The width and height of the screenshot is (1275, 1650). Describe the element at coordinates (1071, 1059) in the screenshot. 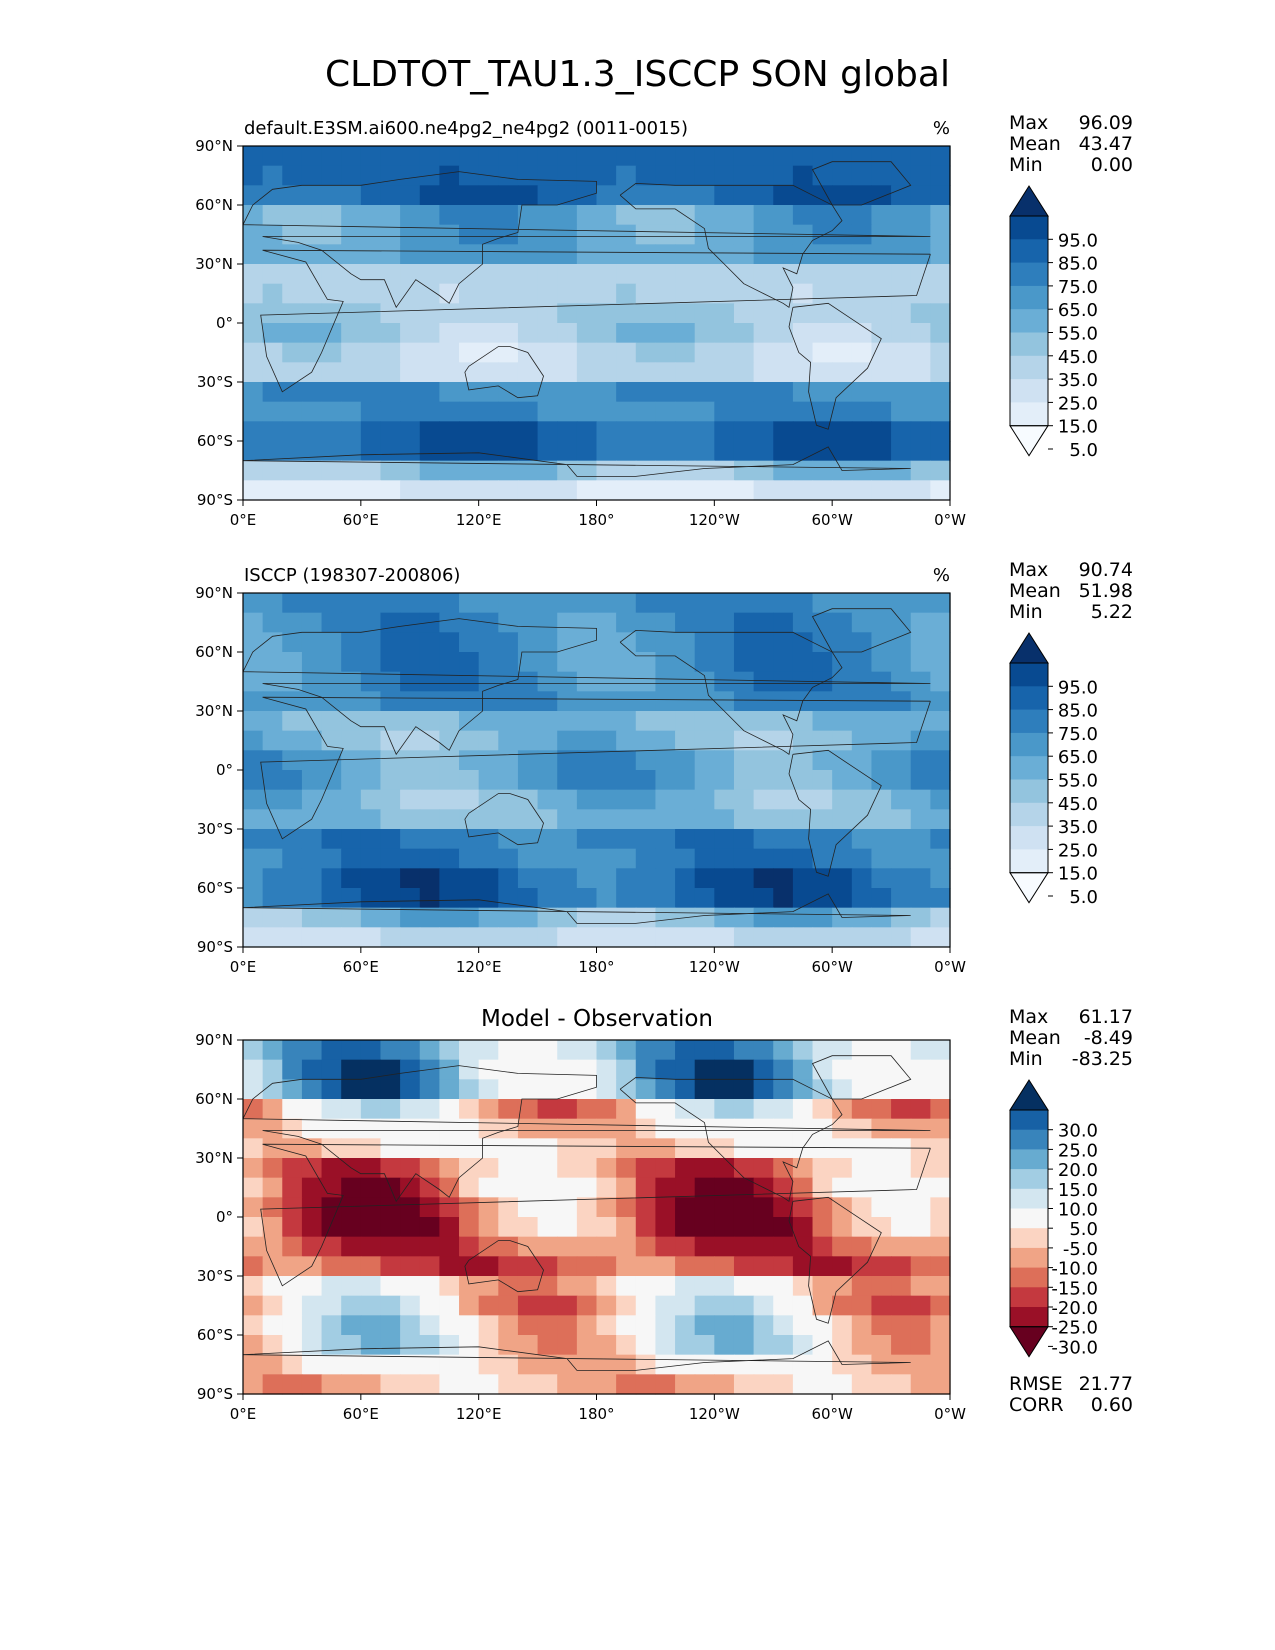

I see `stat-min-diff: Min -83.25` at that location.